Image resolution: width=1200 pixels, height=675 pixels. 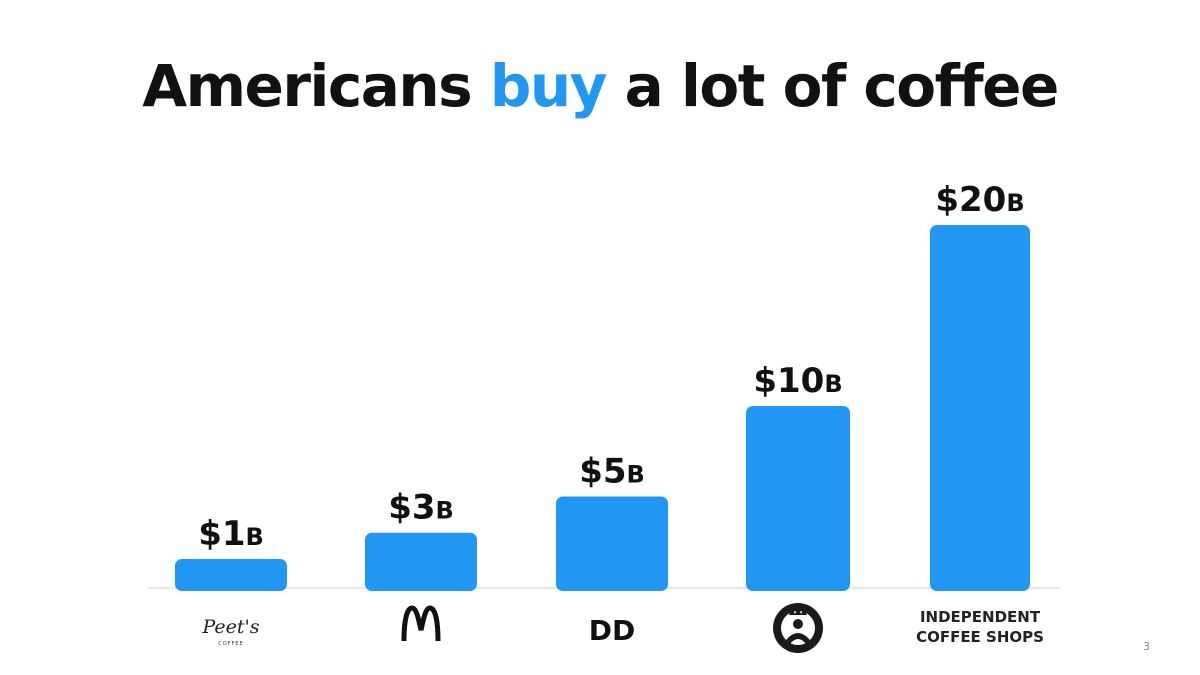 I want to click on mcdonalds-arches-icon, so click(x=421, y=623).